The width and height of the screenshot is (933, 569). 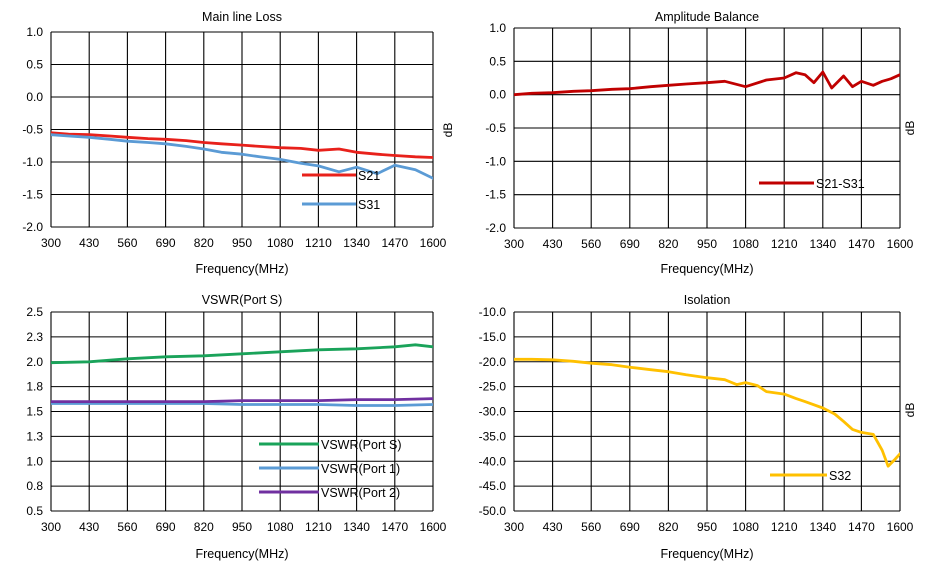 What do you see at coordinates (34, 486) in the screenshot?
I see `y-tick-label: 0.8` at bounding box center [34, 486].